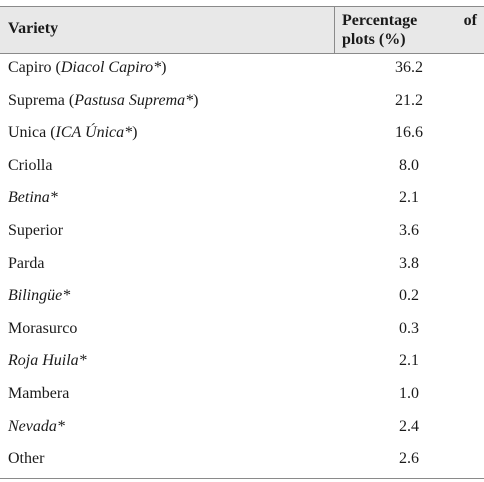 This screenshot has width=484, height=482. I want to click on table-row: Parda 3.8, so click(242, 266).